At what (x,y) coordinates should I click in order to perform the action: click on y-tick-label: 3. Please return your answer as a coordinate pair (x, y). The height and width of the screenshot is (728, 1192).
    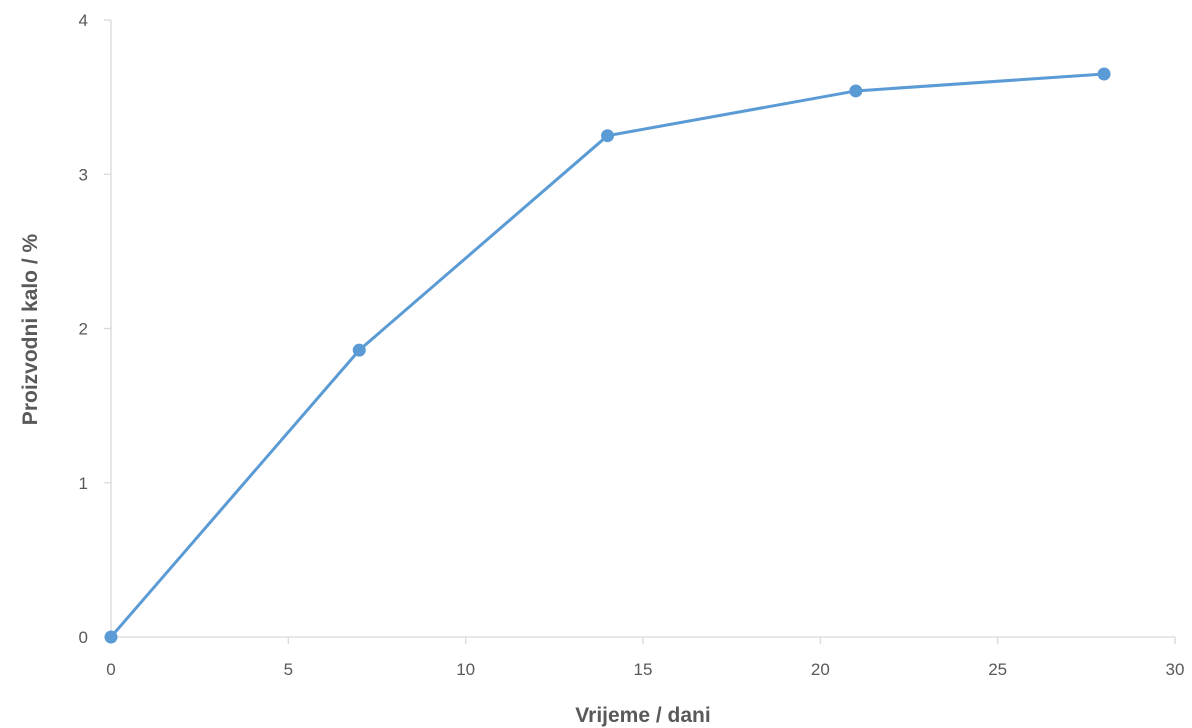
    Looking at the image, I should click on (83, 174).